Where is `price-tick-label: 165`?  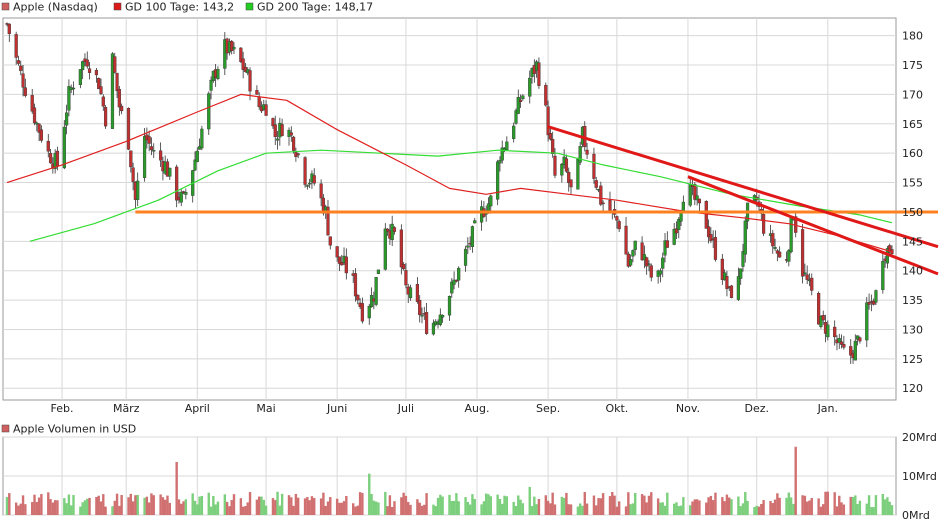
price-tick-label: 165 is located at coordinates (912, 124).